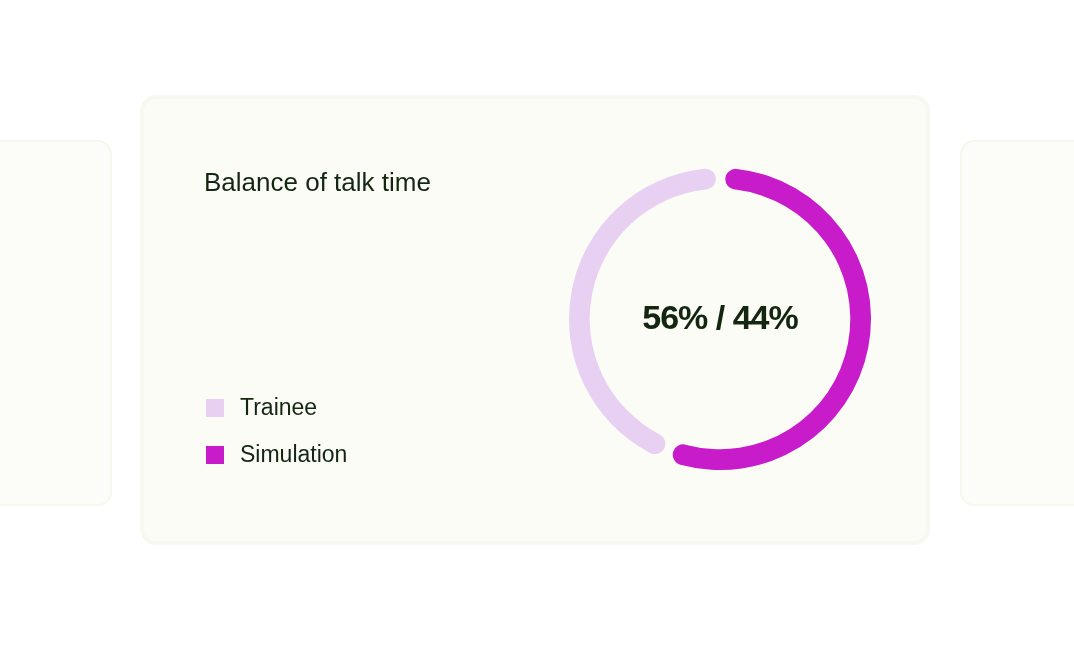 The height and width of the screenshot is (660, 1074). I want to click on text: 56% / 44%, so click(720, 317).